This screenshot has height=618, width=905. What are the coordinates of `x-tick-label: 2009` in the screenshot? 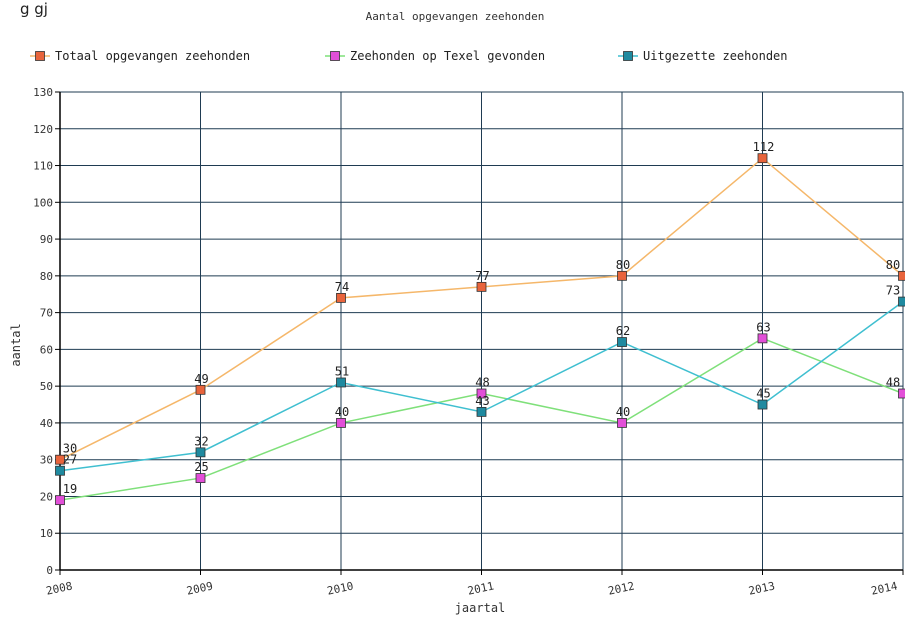 It's located at (199, 588).